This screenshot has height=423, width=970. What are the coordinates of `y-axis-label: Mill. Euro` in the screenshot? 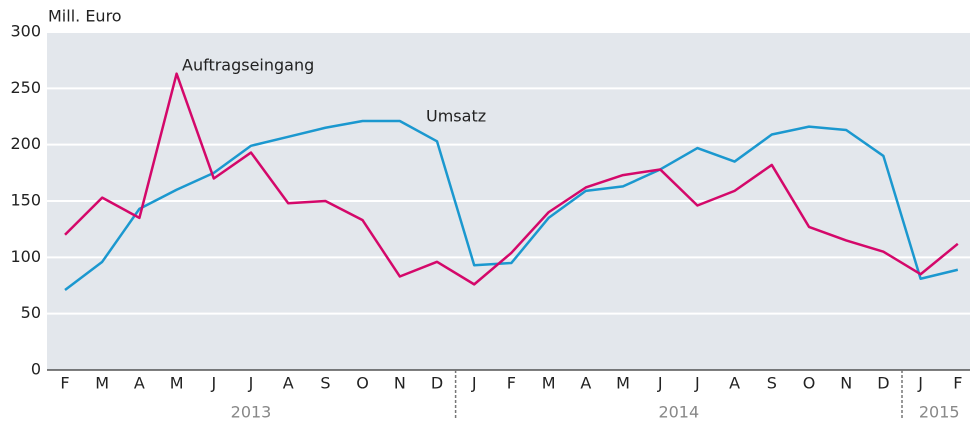 It's located at (85, 16).